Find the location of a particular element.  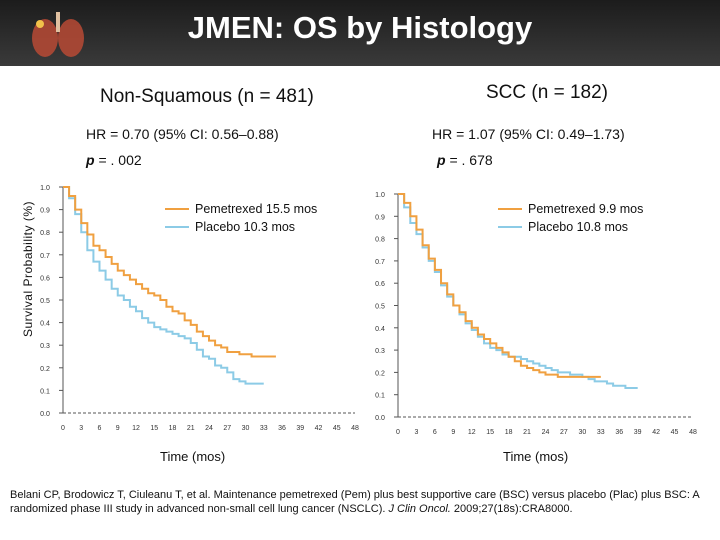

left-placebo-curve is located at coordinates (163, 285).